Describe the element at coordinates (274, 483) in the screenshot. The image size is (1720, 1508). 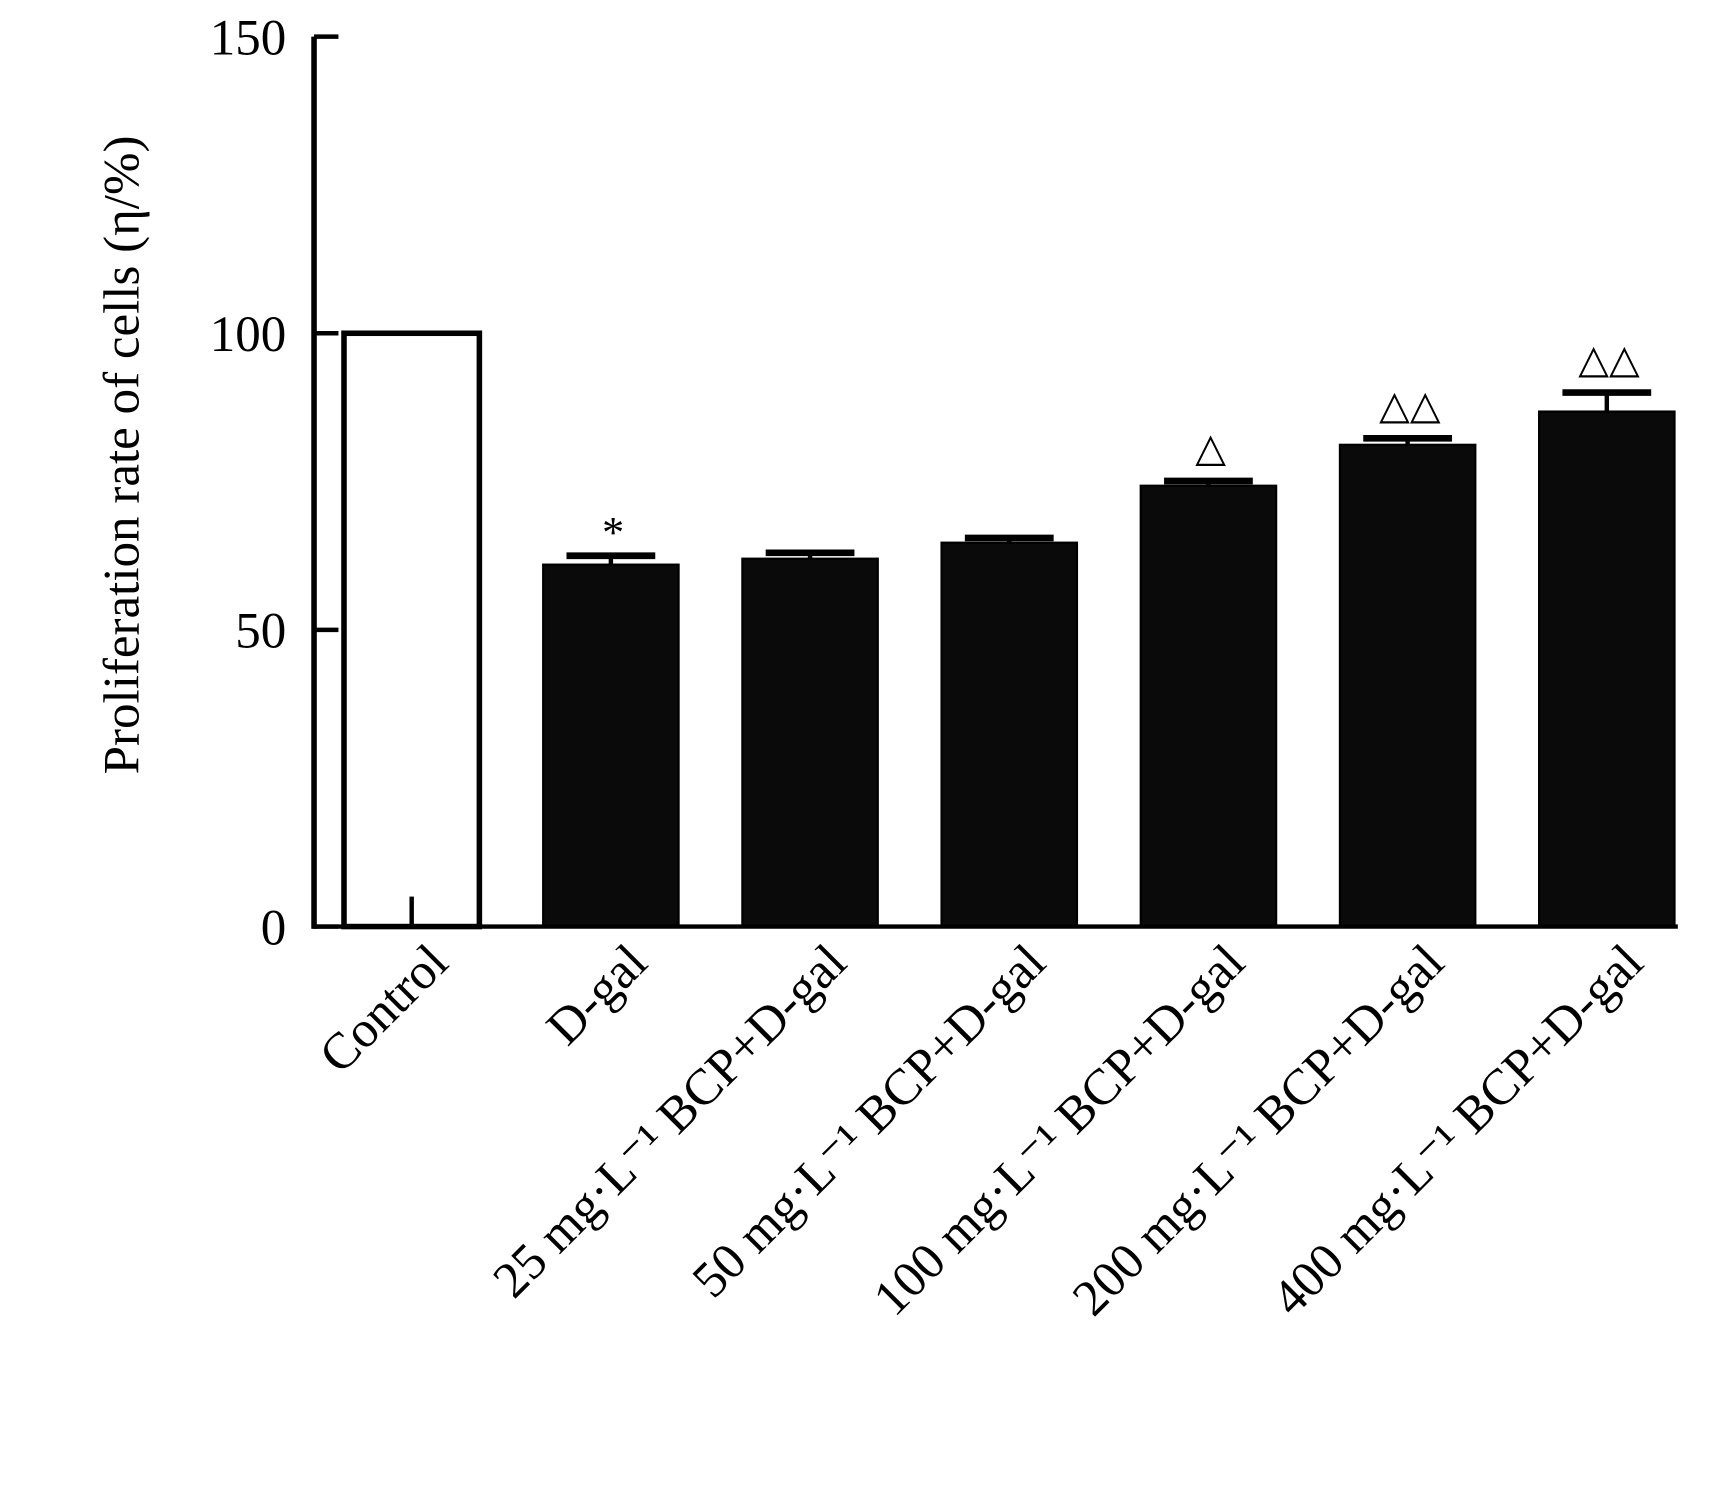
I see `y-ticks: 0 50 100 150` at that location.